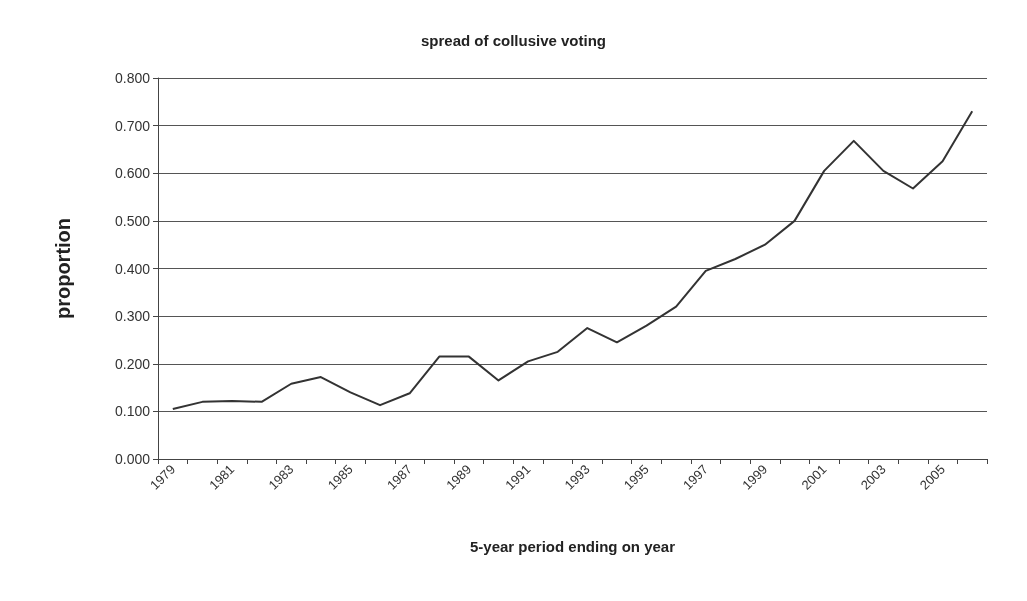  I want to click on y-tick-label: 0.300, so click(132, 316).